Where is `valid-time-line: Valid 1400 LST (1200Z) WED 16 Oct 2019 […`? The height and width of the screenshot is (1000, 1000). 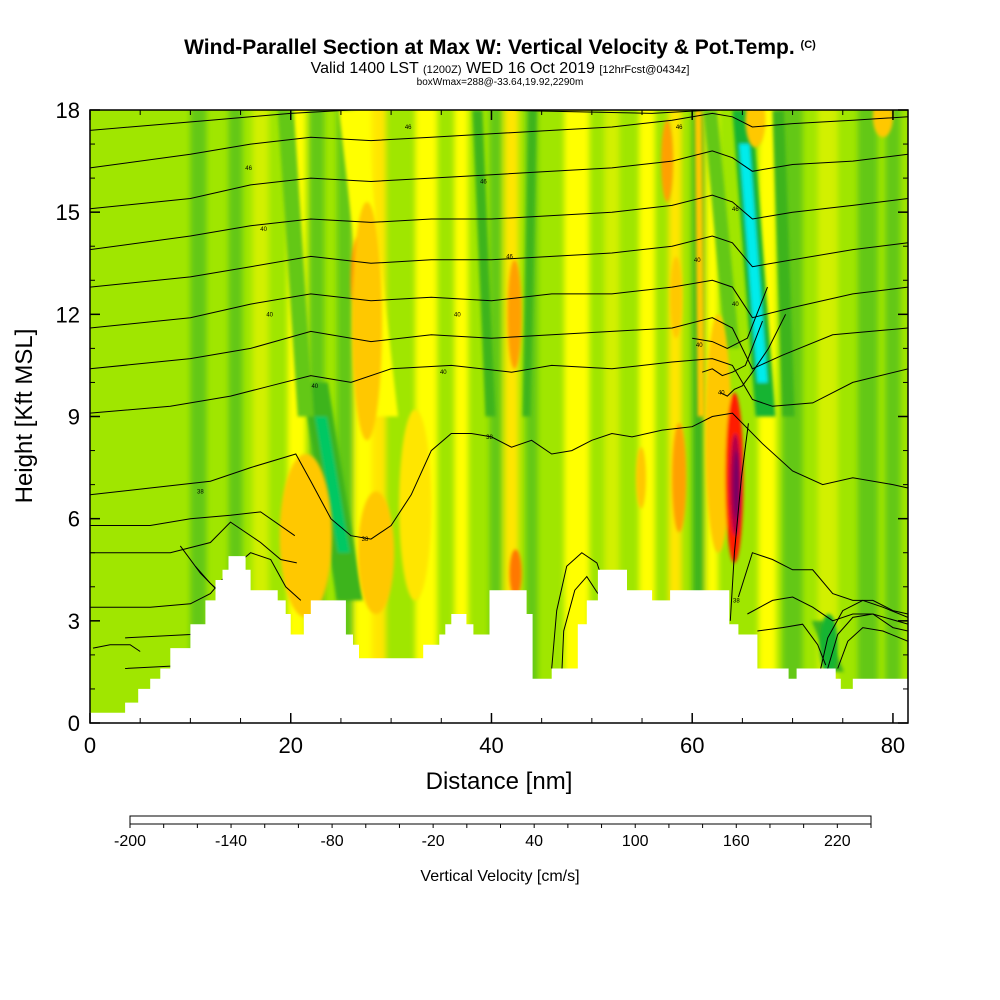 valid-time-line: Valid 1400 LST (1200Z) WED 16 Oct 2019 [… is located at coordinates (500, 69).